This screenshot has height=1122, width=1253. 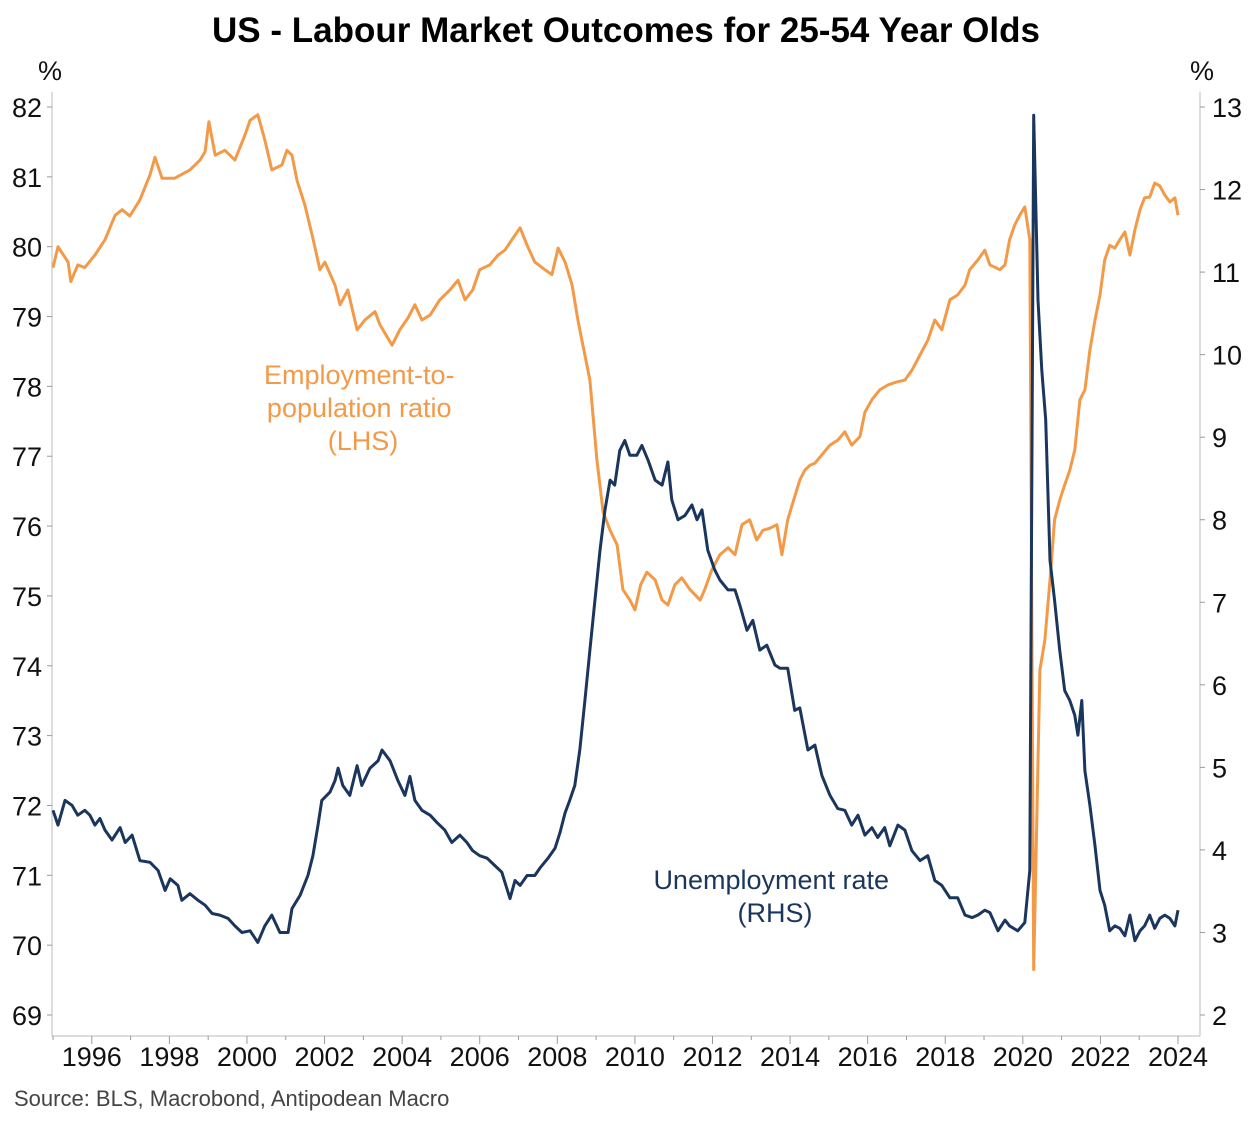 What do you see at coordinates (27, 946) in the screenshot?
I see `left-tick-label: 70` at bounding box center [27, 946].